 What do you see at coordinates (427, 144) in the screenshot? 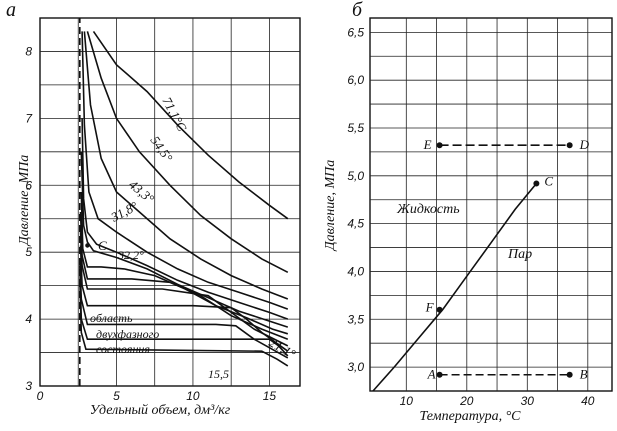
I see `point-label-e: E` at bounding box center [427, 144].